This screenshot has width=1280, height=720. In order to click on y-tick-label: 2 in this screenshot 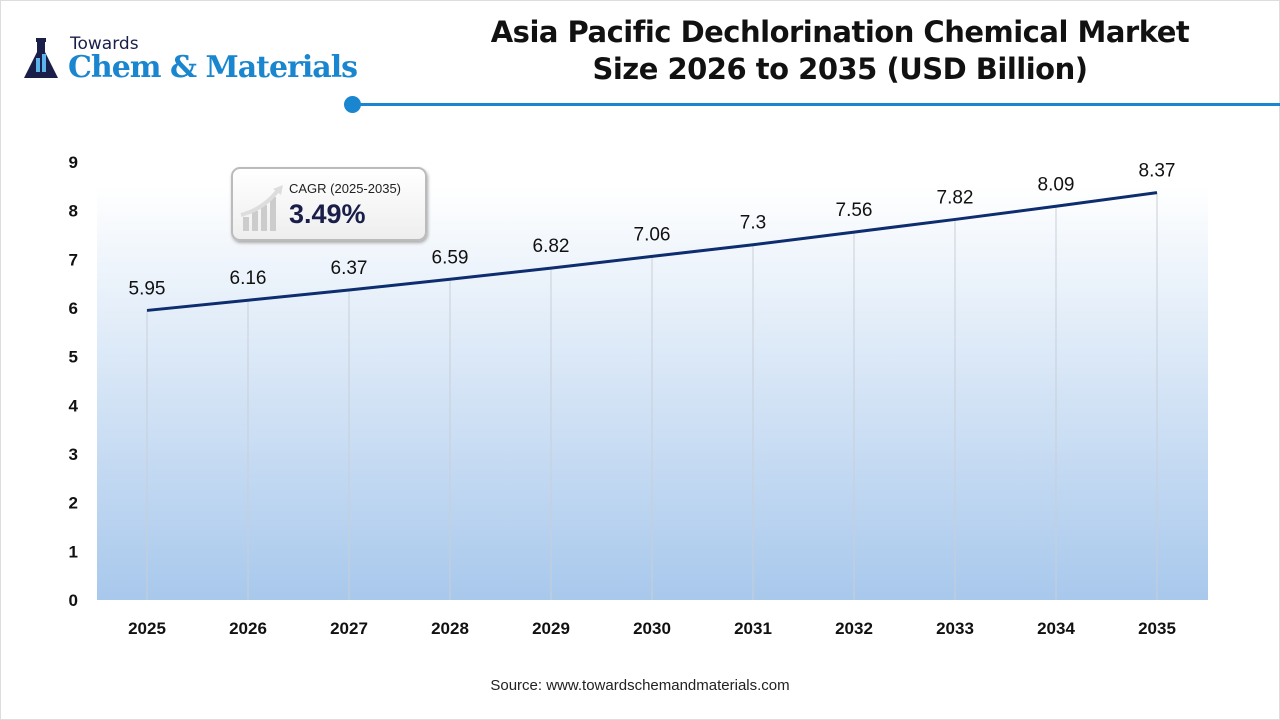, I will do `click(73, 503)`.